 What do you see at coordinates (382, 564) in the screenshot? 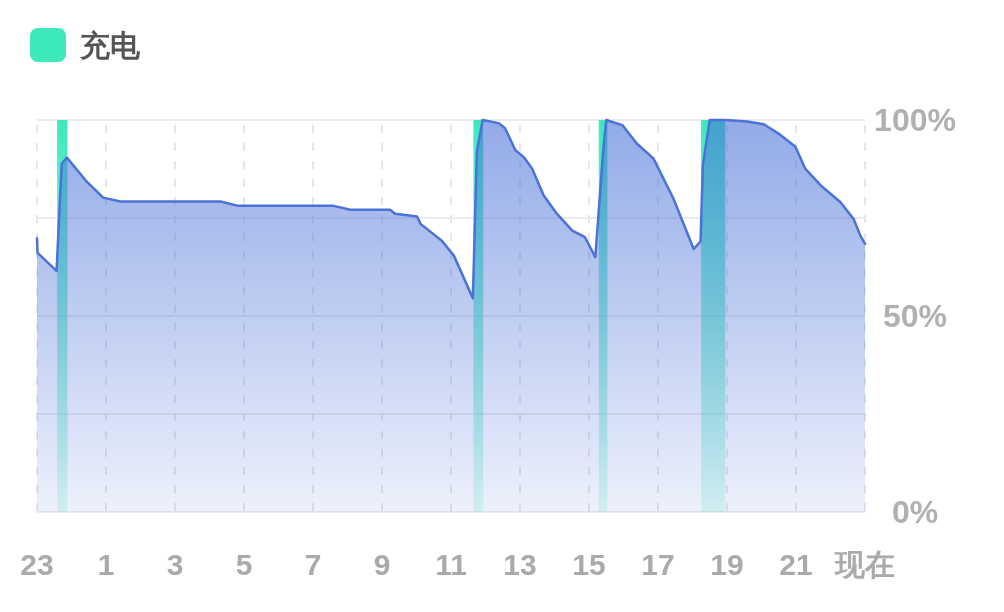
I see `x-tick-label: 9` at bounding box center [382, 564].